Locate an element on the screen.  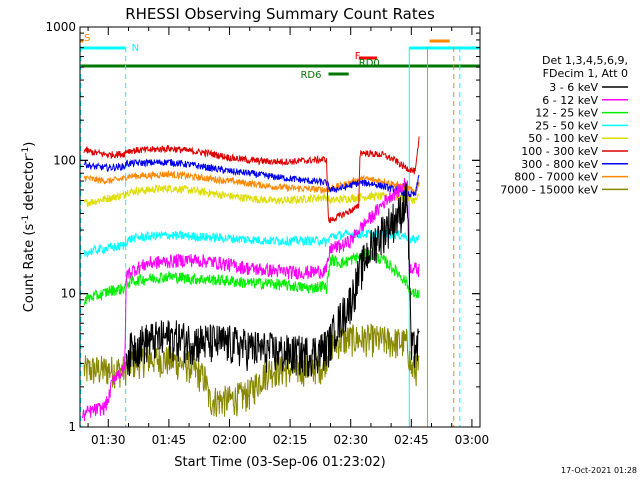
legend-entry-label: 25 - 50 keV is located at coordinates (566, 125).